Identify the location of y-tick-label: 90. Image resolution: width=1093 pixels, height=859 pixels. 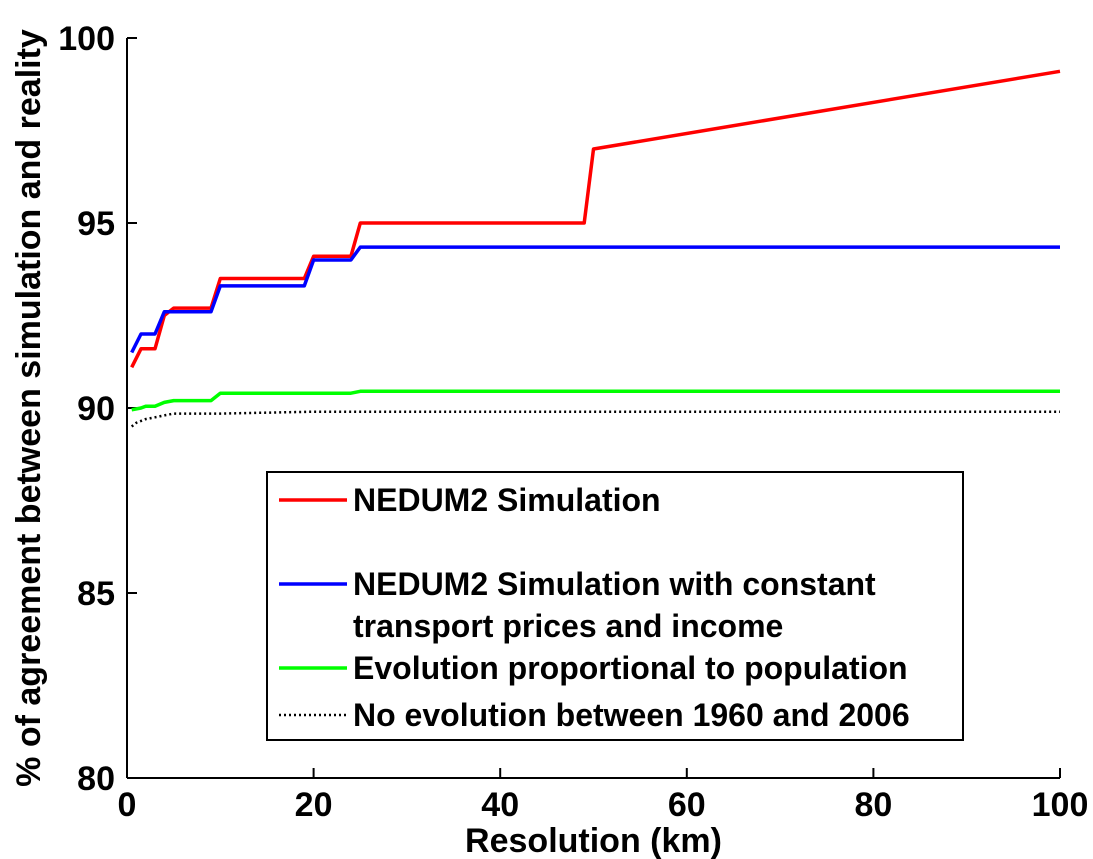
(96, 409).